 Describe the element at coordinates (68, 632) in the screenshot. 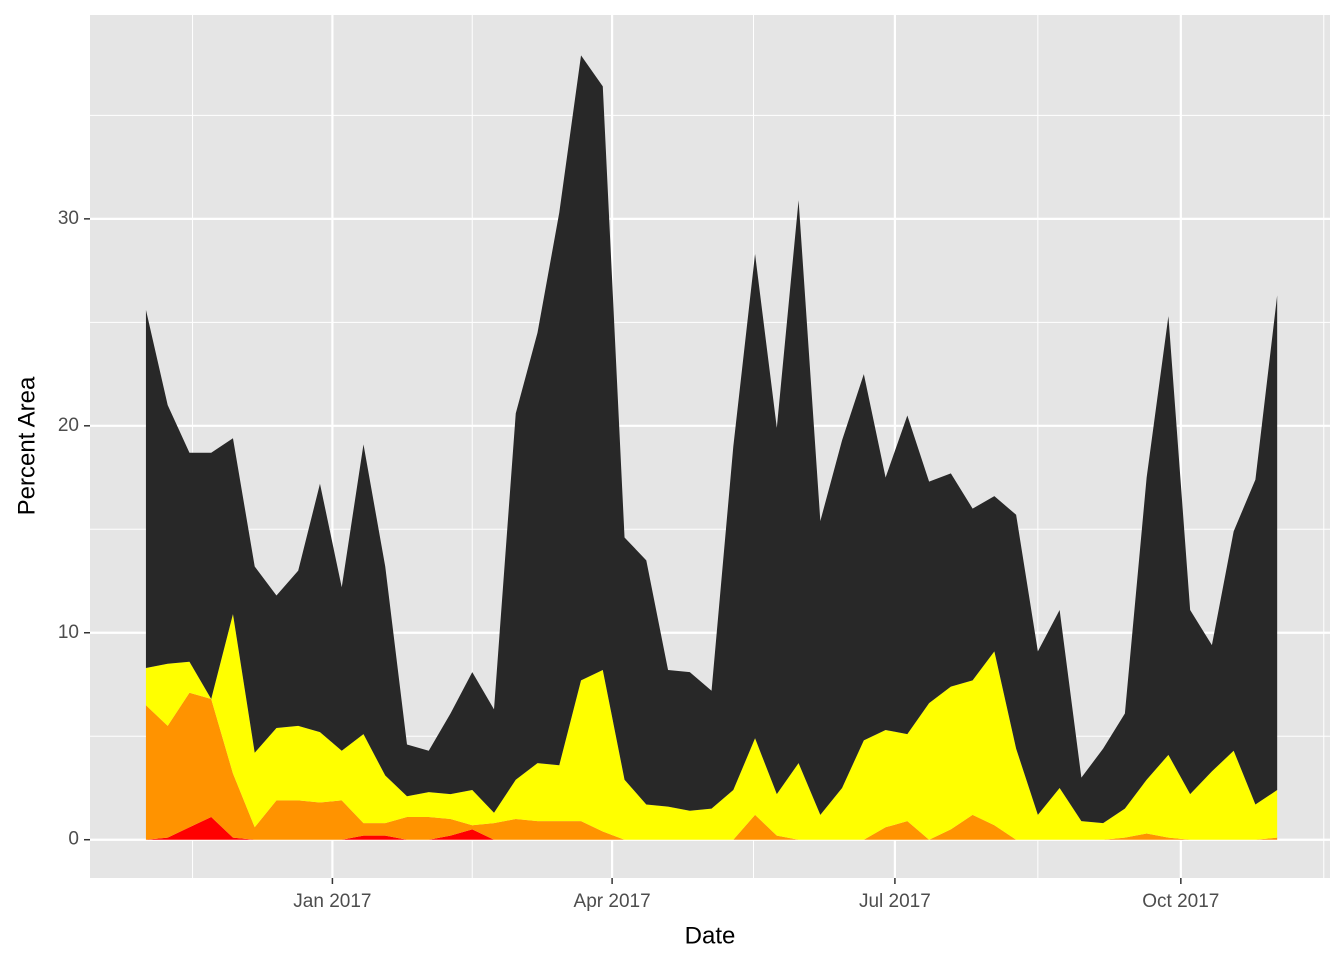

I see `y-tick-label: 10` at that location.